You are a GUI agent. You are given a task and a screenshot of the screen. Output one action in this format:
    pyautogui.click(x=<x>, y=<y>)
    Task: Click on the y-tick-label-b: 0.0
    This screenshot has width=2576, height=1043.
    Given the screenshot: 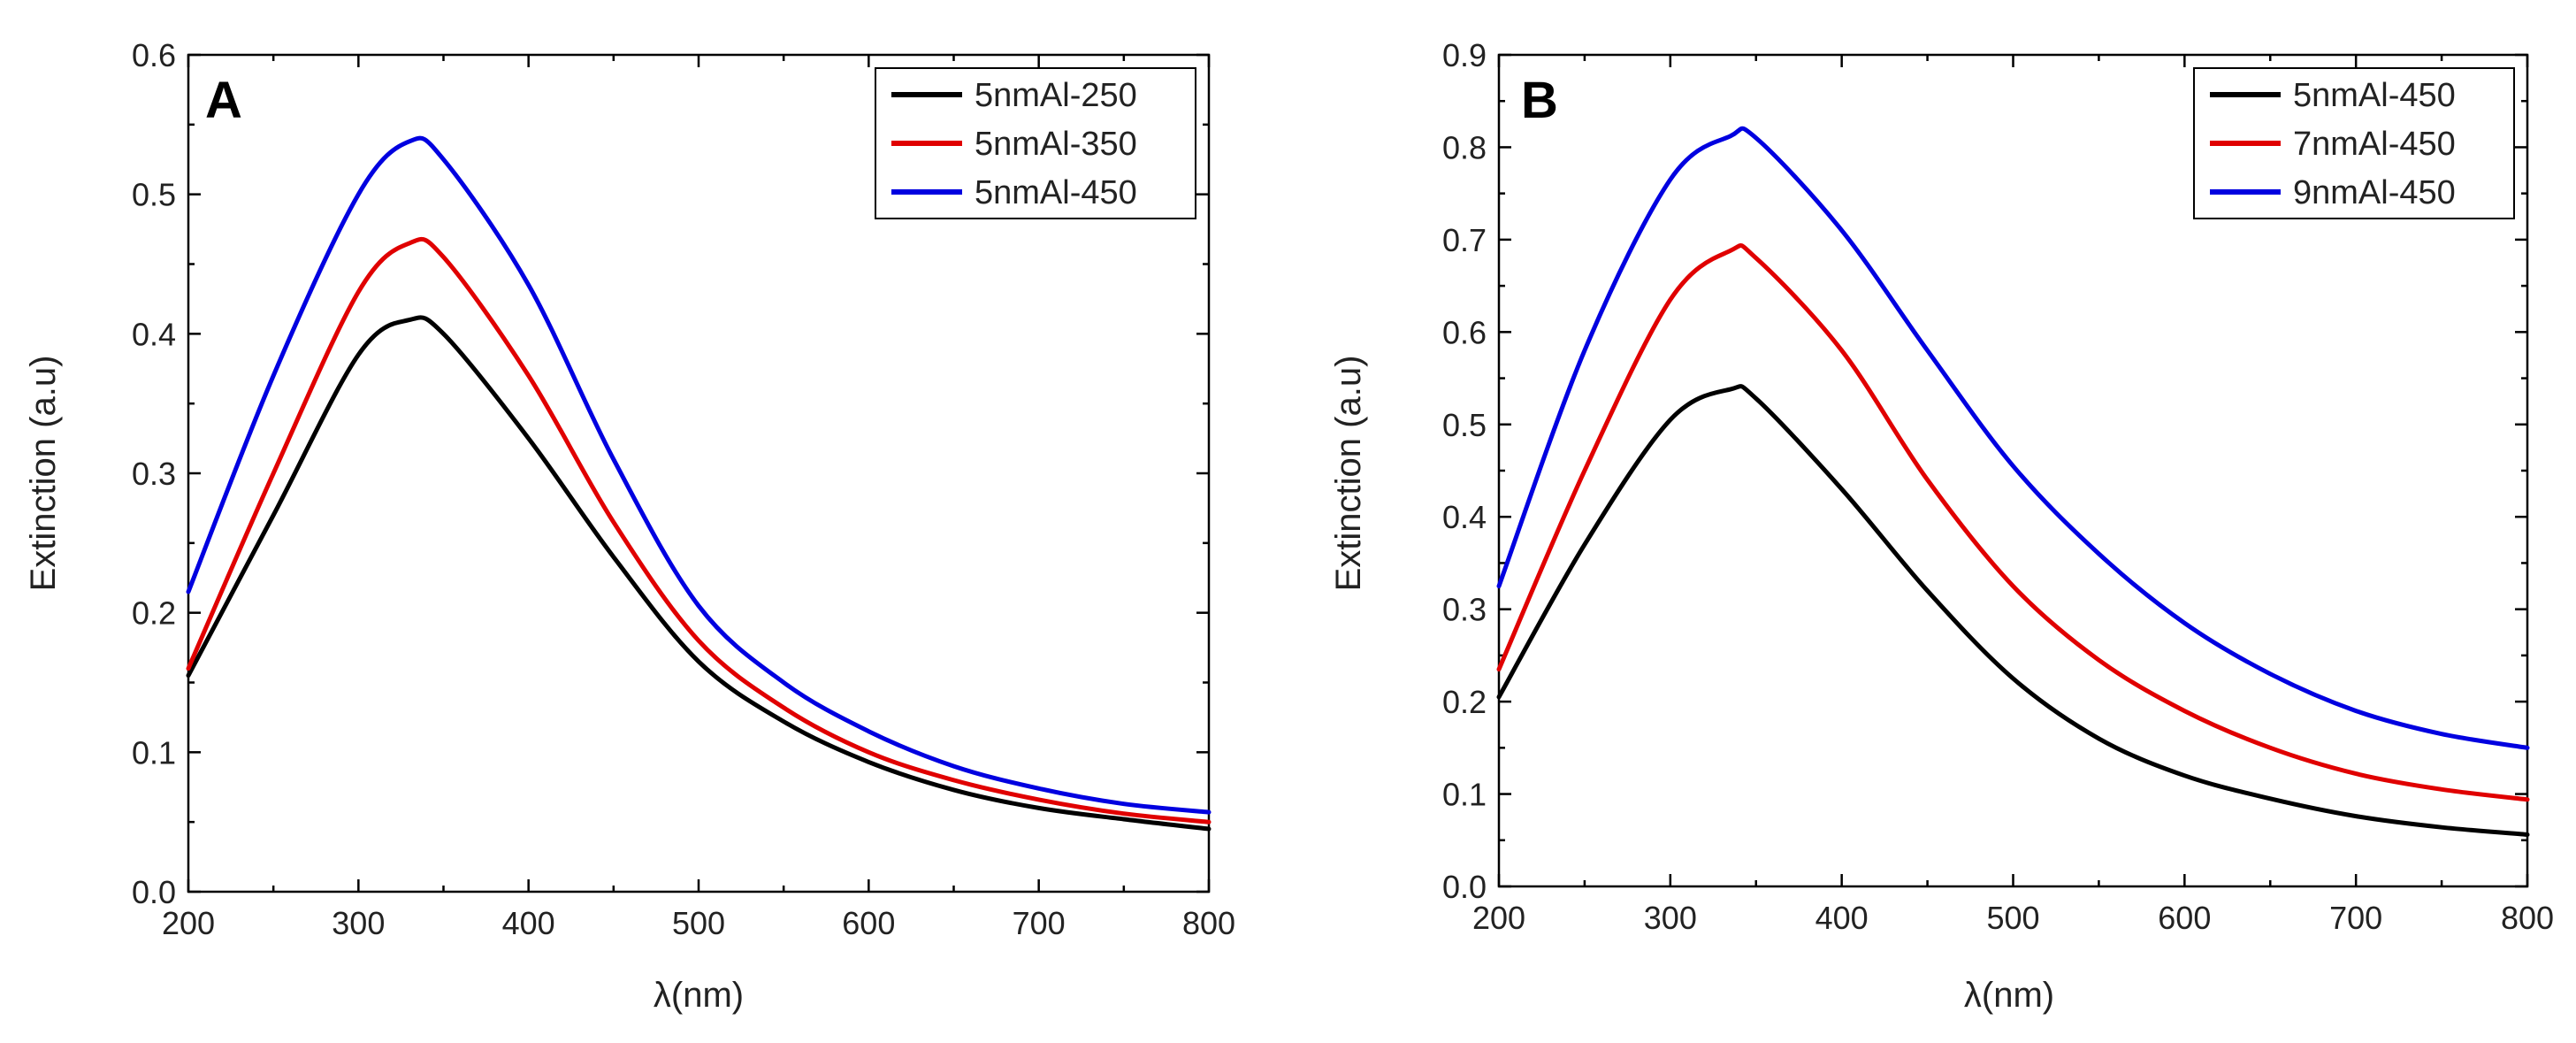 What is the action you would take?
    pyautogui.click(x=1464, y=887)
    